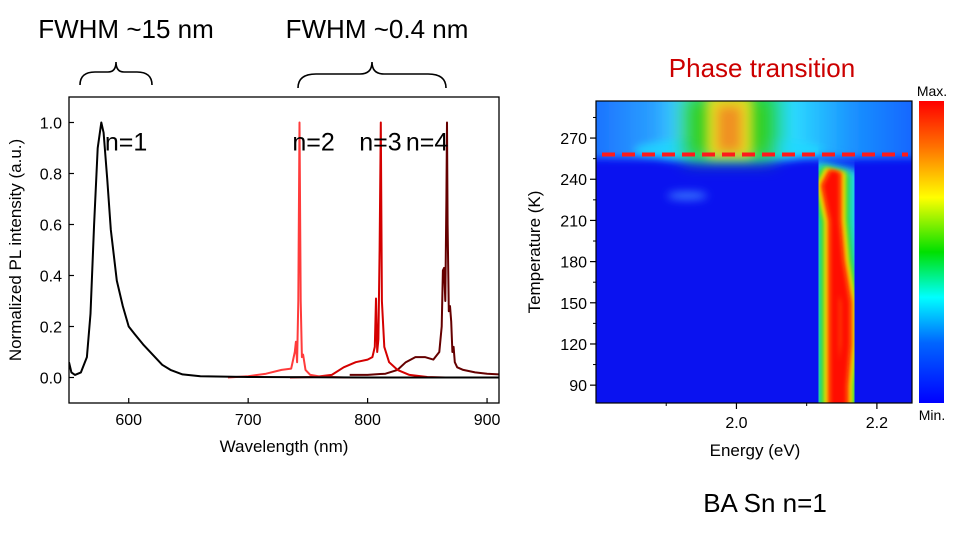  Describe the element at coordinates (877, 423) in the screenshot. I see `energy-tick-label: 2.2` at that location.